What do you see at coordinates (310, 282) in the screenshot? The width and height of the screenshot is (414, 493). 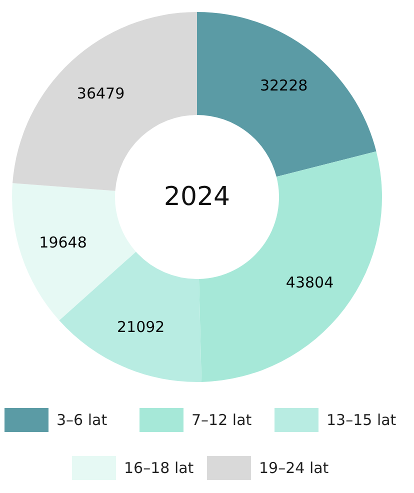 I see `data-label: 43804` at bounding box center [310, 282].